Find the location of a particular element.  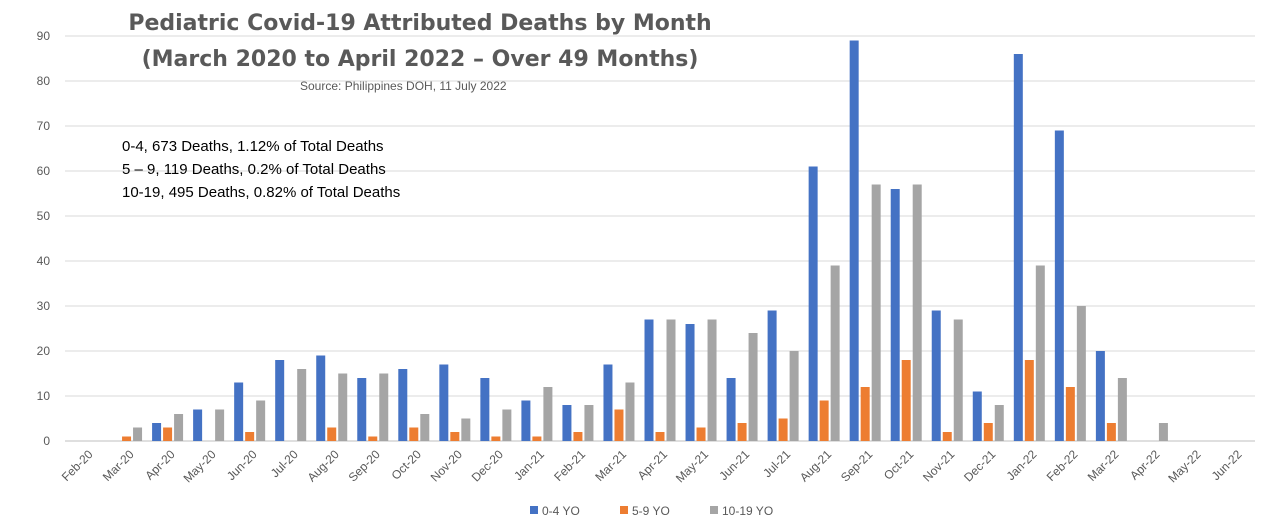

x-tick-label: May-20 is located at coordinates (200, 466).